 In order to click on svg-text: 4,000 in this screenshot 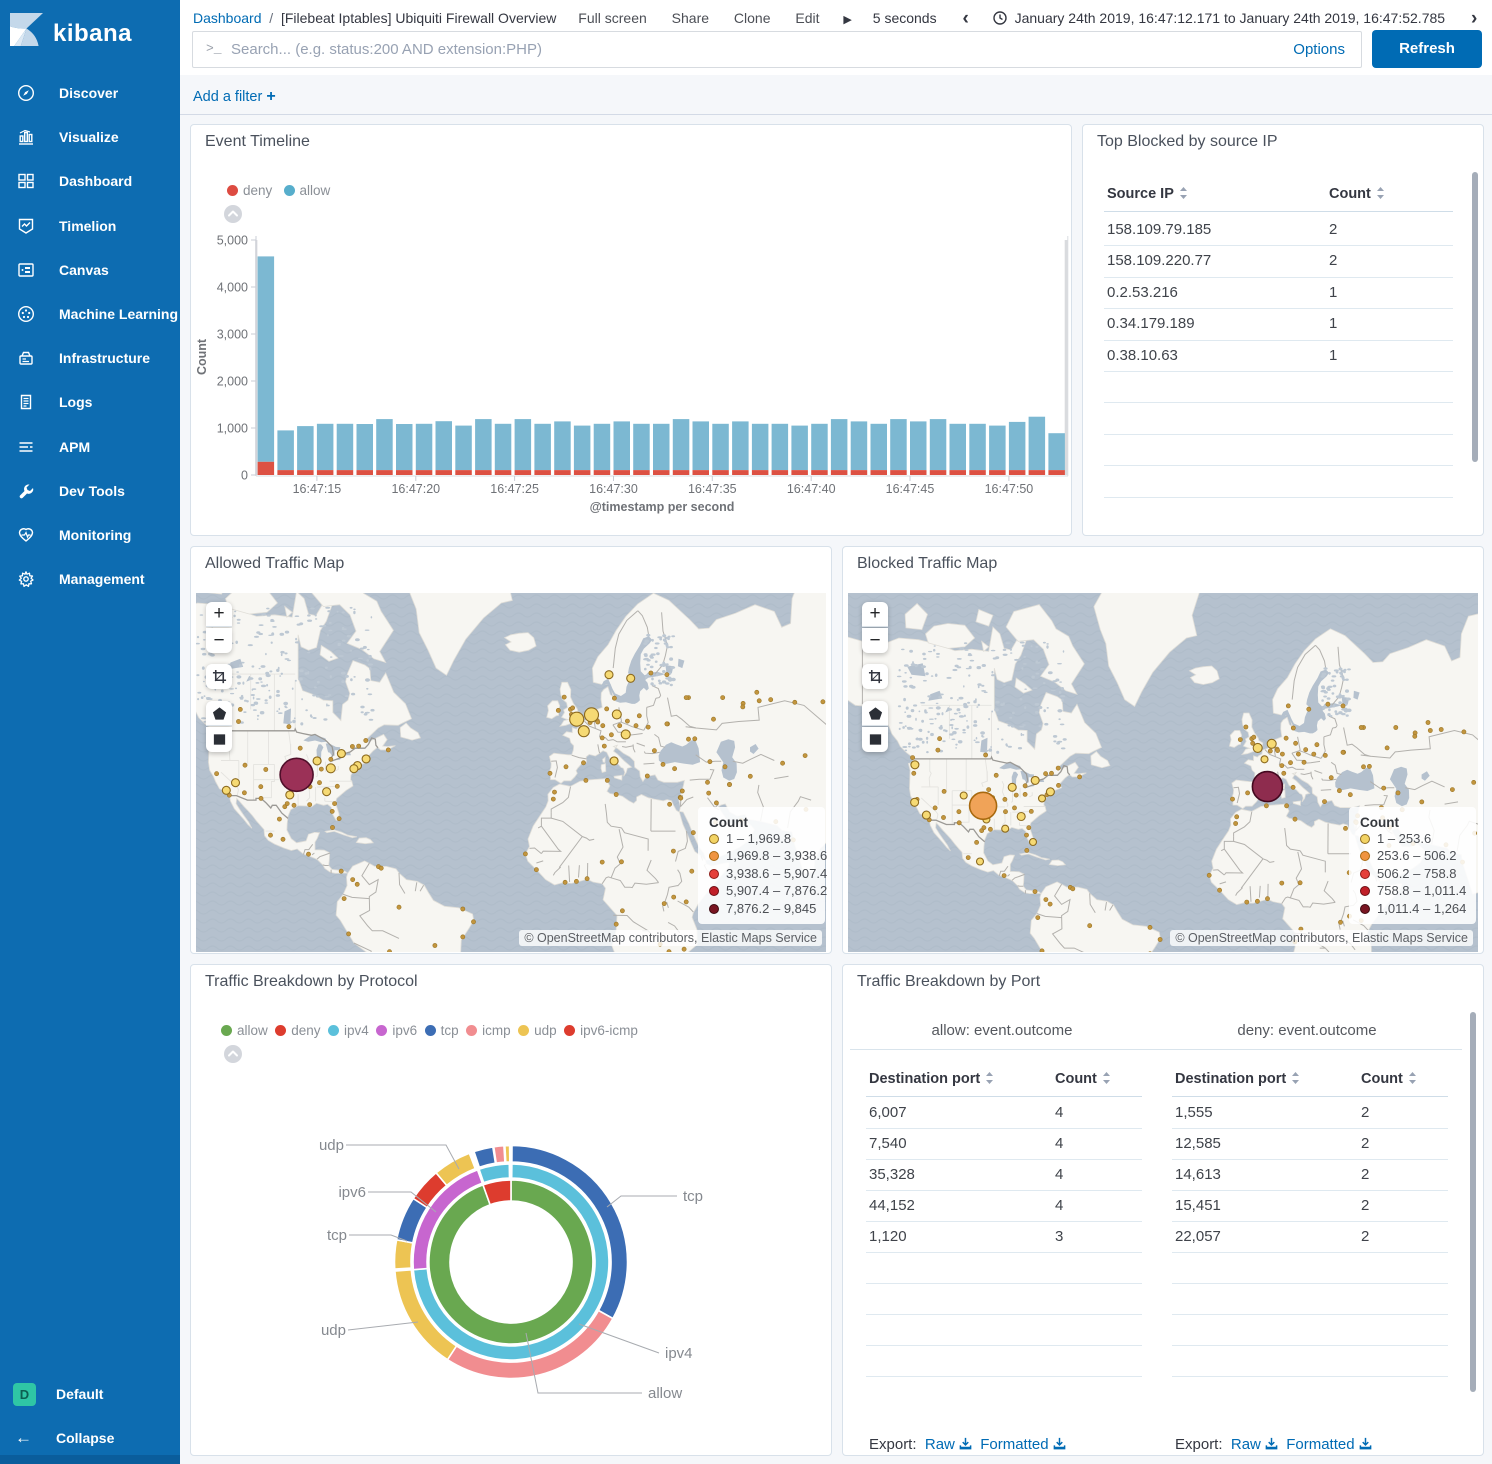, I will do `click(232, 288)`.